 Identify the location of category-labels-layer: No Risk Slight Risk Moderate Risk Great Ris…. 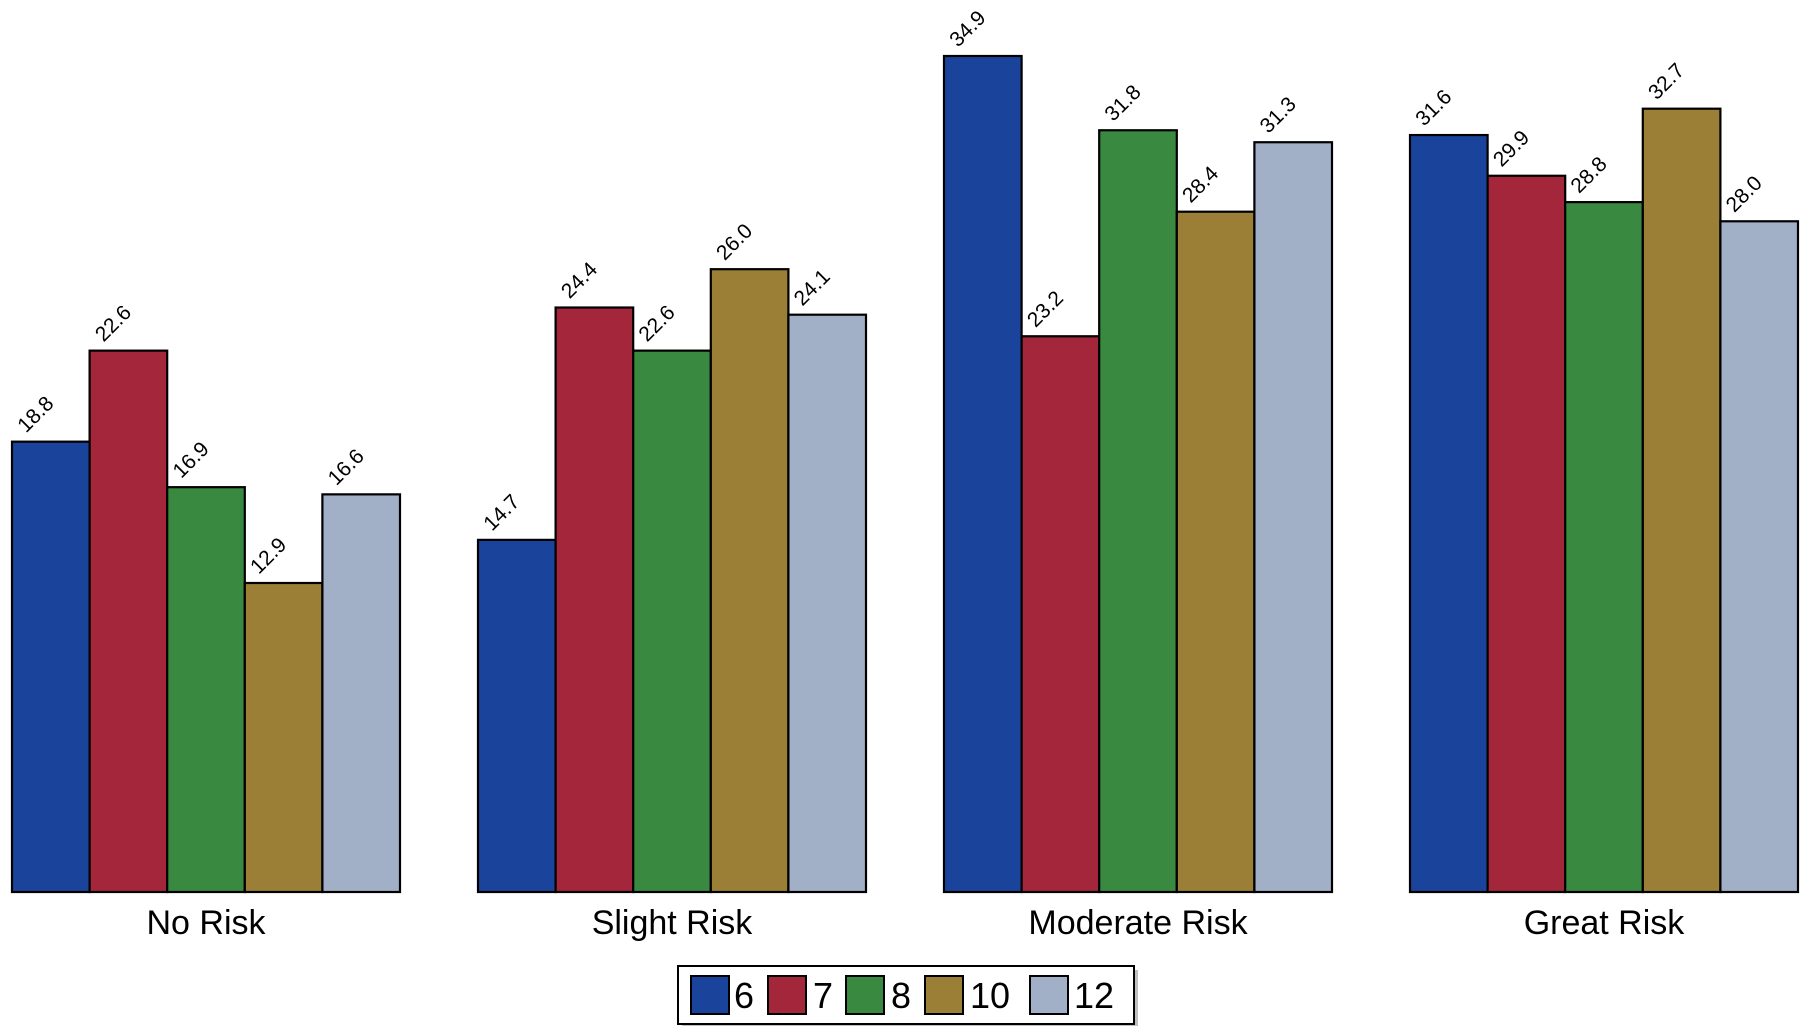
(915, 923).